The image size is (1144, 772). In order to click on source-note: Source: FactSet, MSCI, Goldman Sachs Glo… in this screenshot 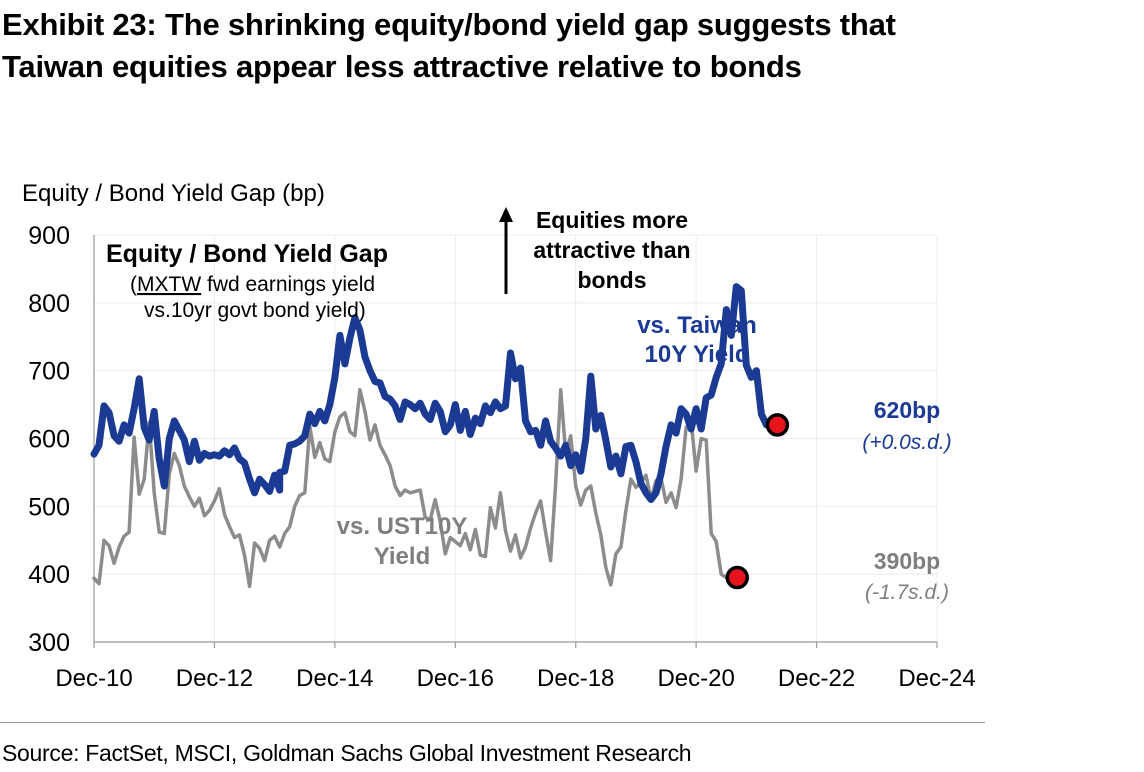, I will do `click(347, 753)`.